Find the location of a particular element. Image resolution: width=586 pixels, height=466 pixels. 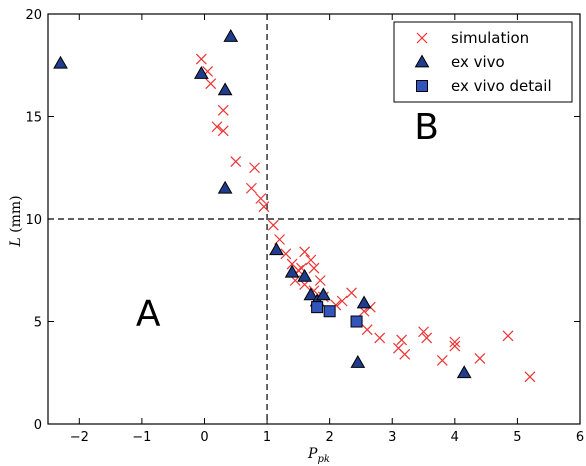

y-tick-label: 20 is located at coordinates (33, 15).